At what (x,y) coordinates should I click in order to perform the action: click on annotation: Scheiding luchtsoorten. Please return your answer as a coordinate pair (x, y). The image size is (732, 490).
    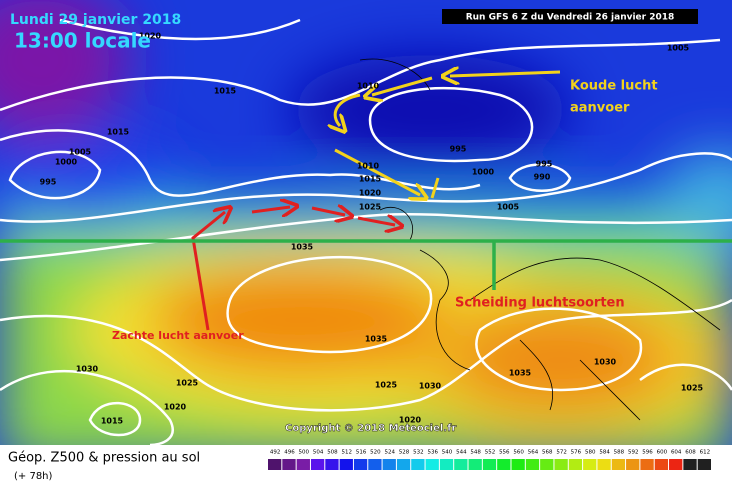
    Looking at the image, I should click on (540, 303).